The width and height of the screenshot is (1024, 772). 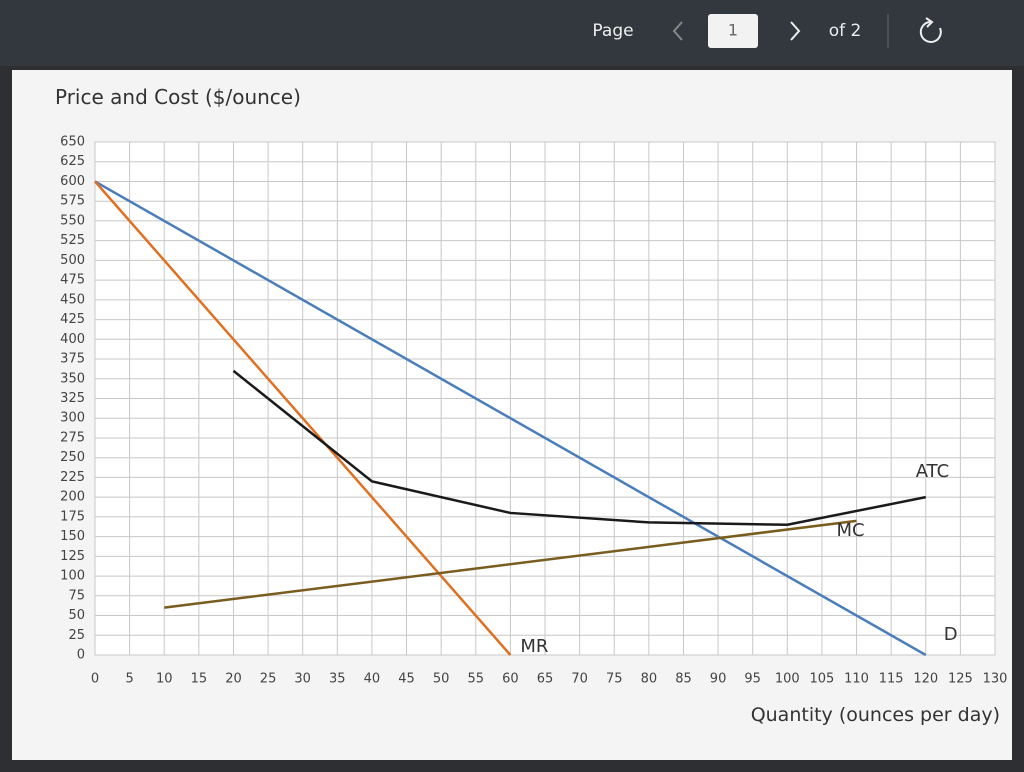 What do you see at coordinates (337, 679) in the screenshot?
I see `x-tick-label: 35` at bounding box center [337, 679].